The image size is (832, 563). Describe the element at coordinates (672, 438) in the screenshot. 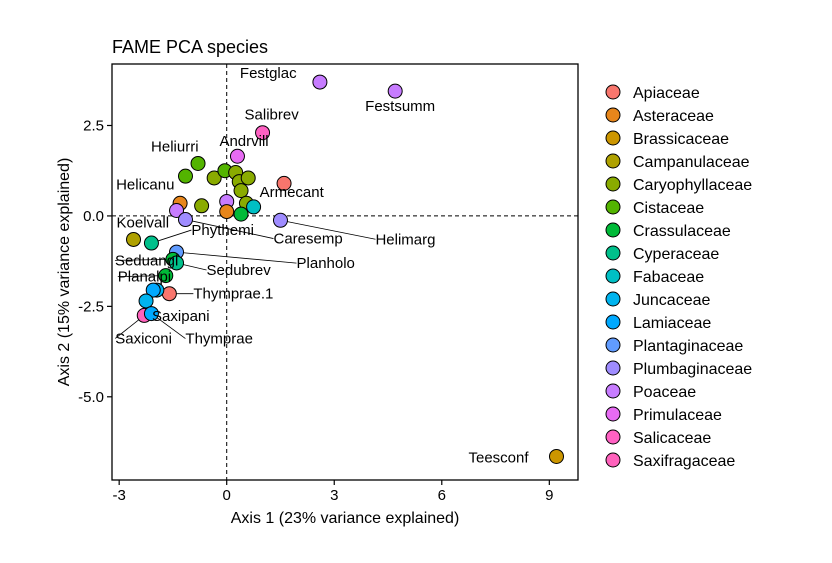

I see `legend-label-salicaceae: Salicaceae` at that location.